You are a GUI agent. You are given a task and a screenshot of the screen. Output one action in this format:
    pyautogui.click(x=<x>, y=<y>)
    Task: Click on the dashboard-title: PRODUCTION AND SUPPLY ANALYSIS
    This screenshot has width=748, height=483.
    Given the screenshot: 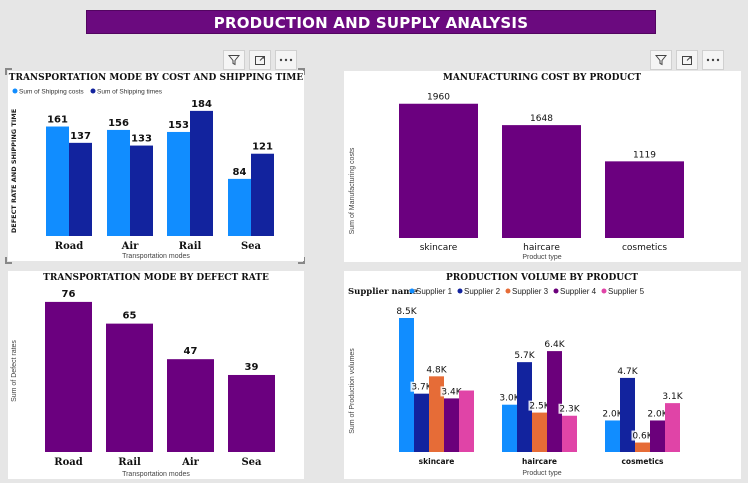 What is the action you would take?
    pyautogui.click(x=371, y=22)
    